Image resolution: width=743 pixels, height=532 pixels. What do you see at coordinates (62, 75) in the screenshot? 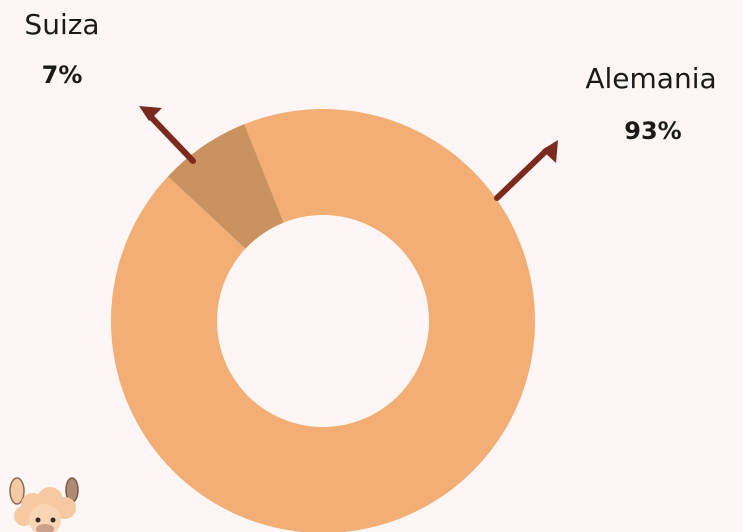
I see `value-suiza: 7%` at bounding box center [62, 75].